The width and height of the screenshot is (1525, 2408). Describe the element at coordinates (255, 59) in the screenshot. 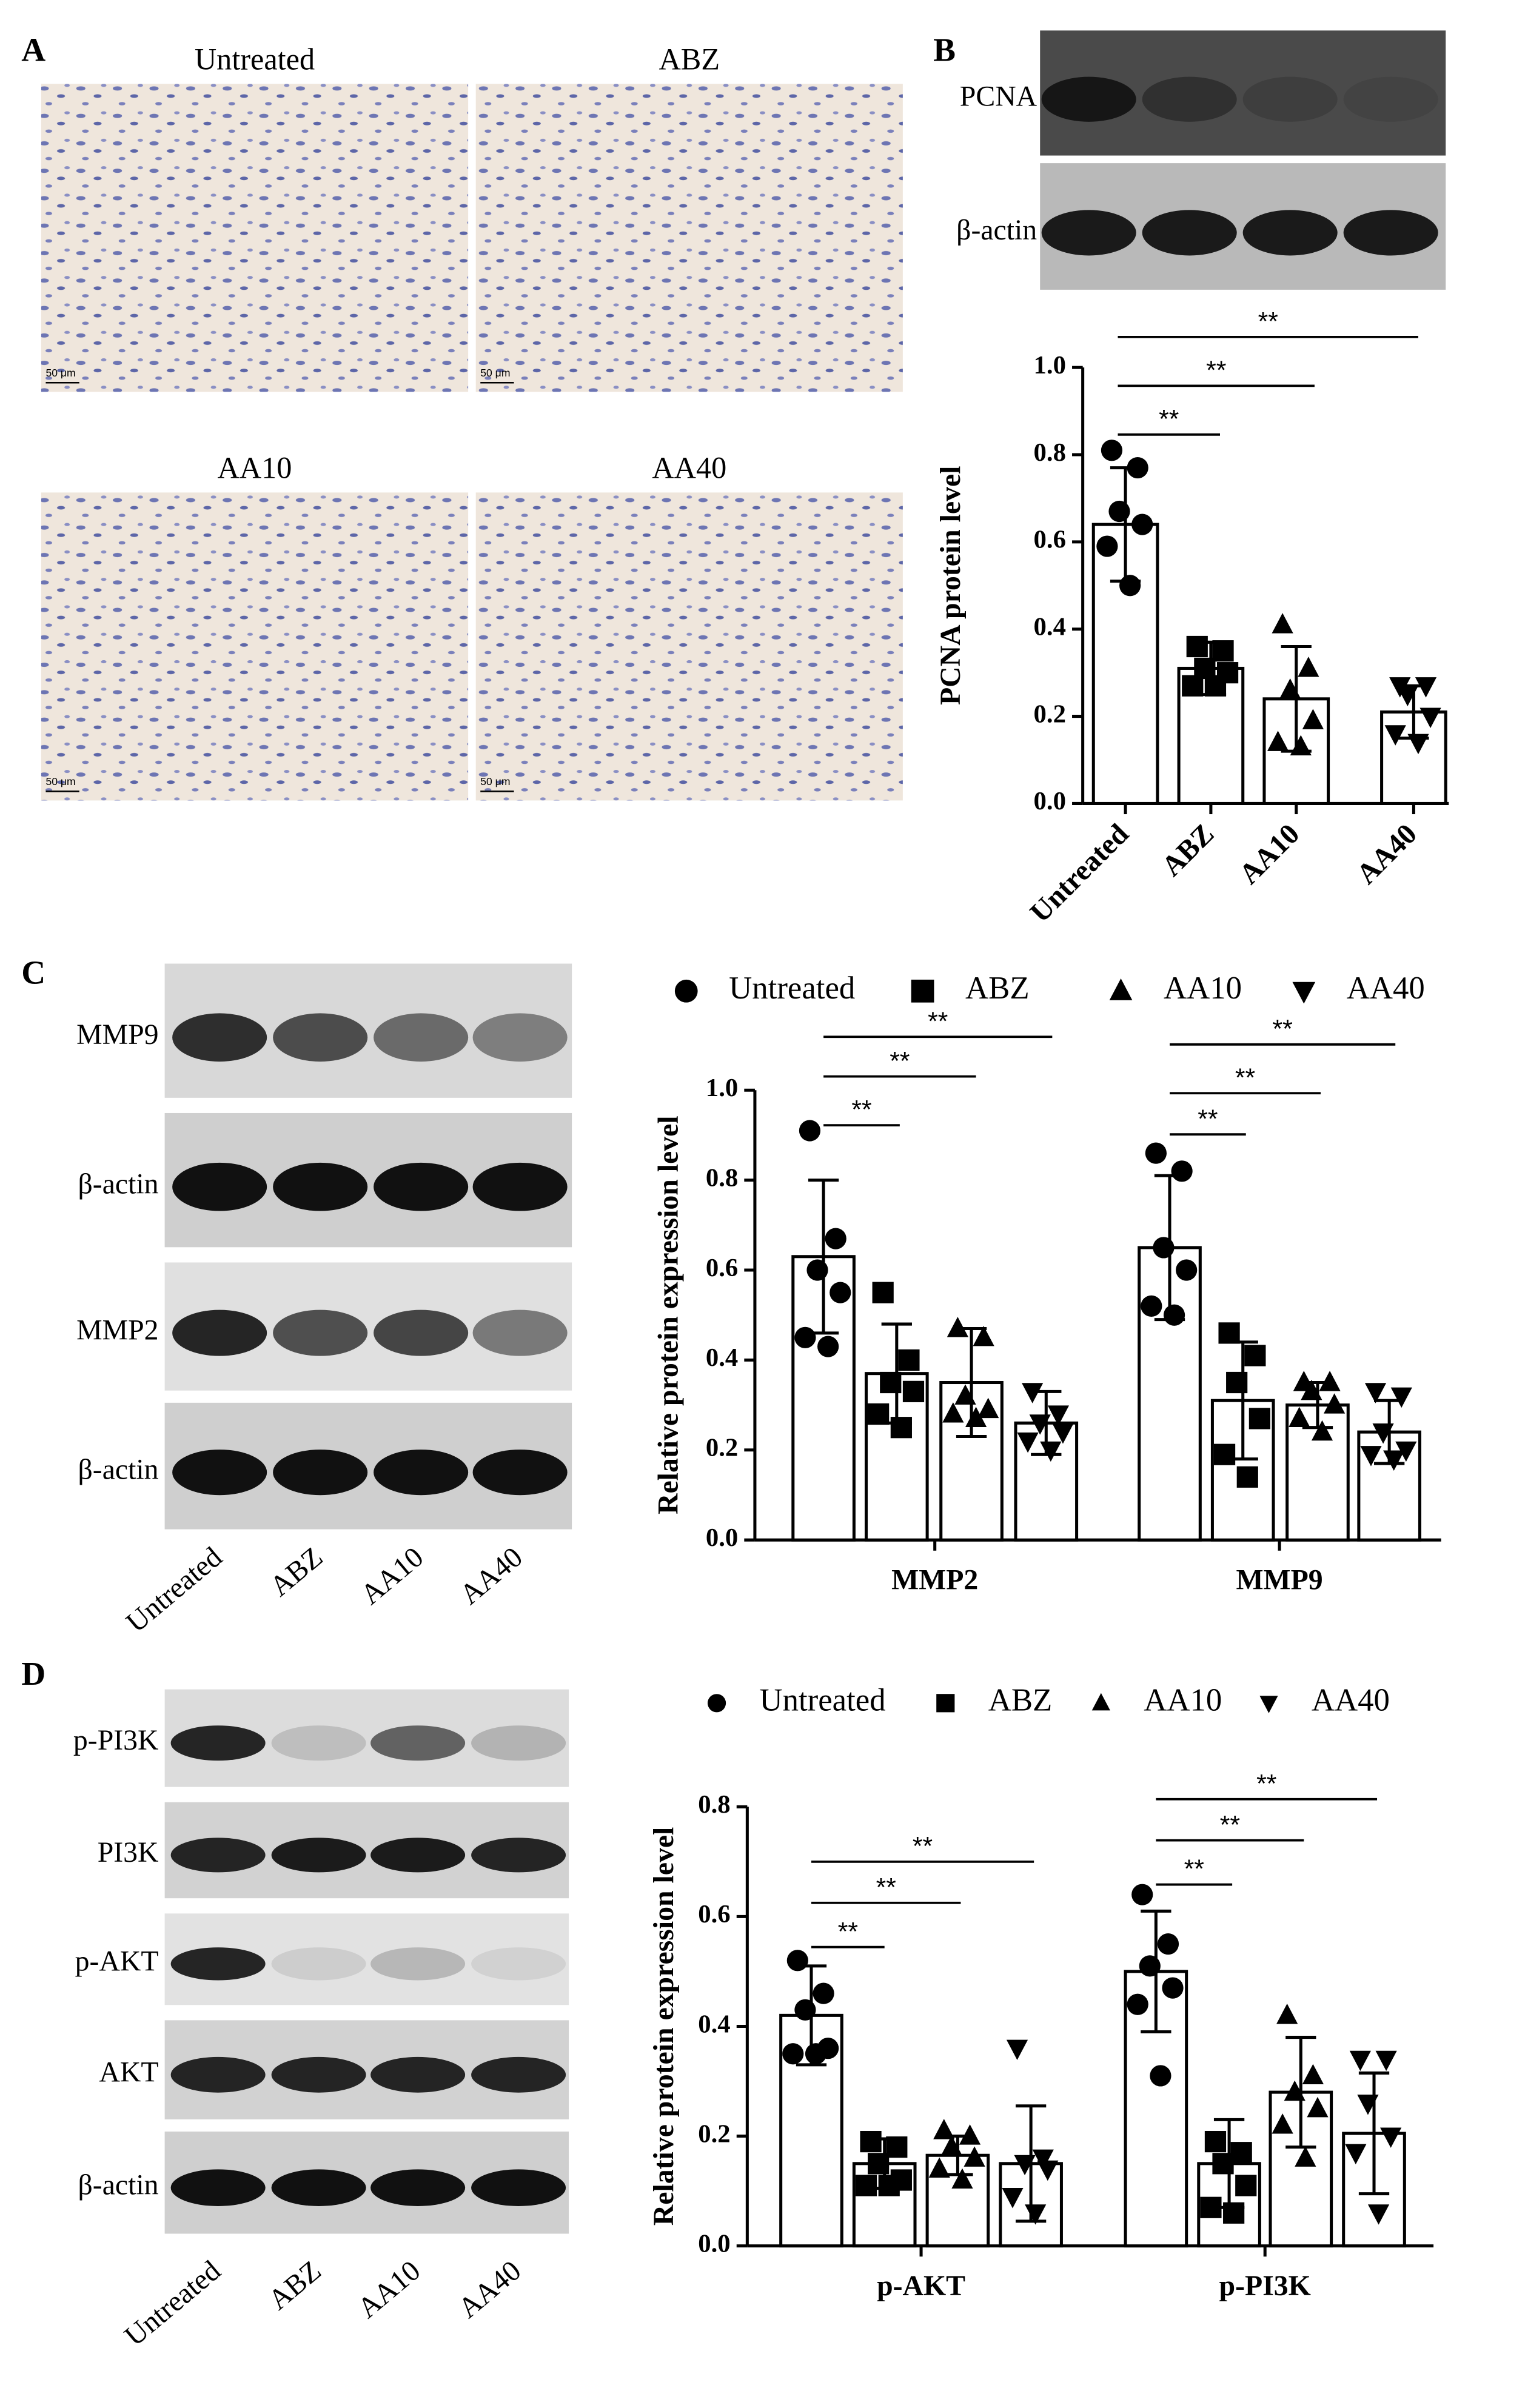

I see `micrograph-label: Untreated` at that location.